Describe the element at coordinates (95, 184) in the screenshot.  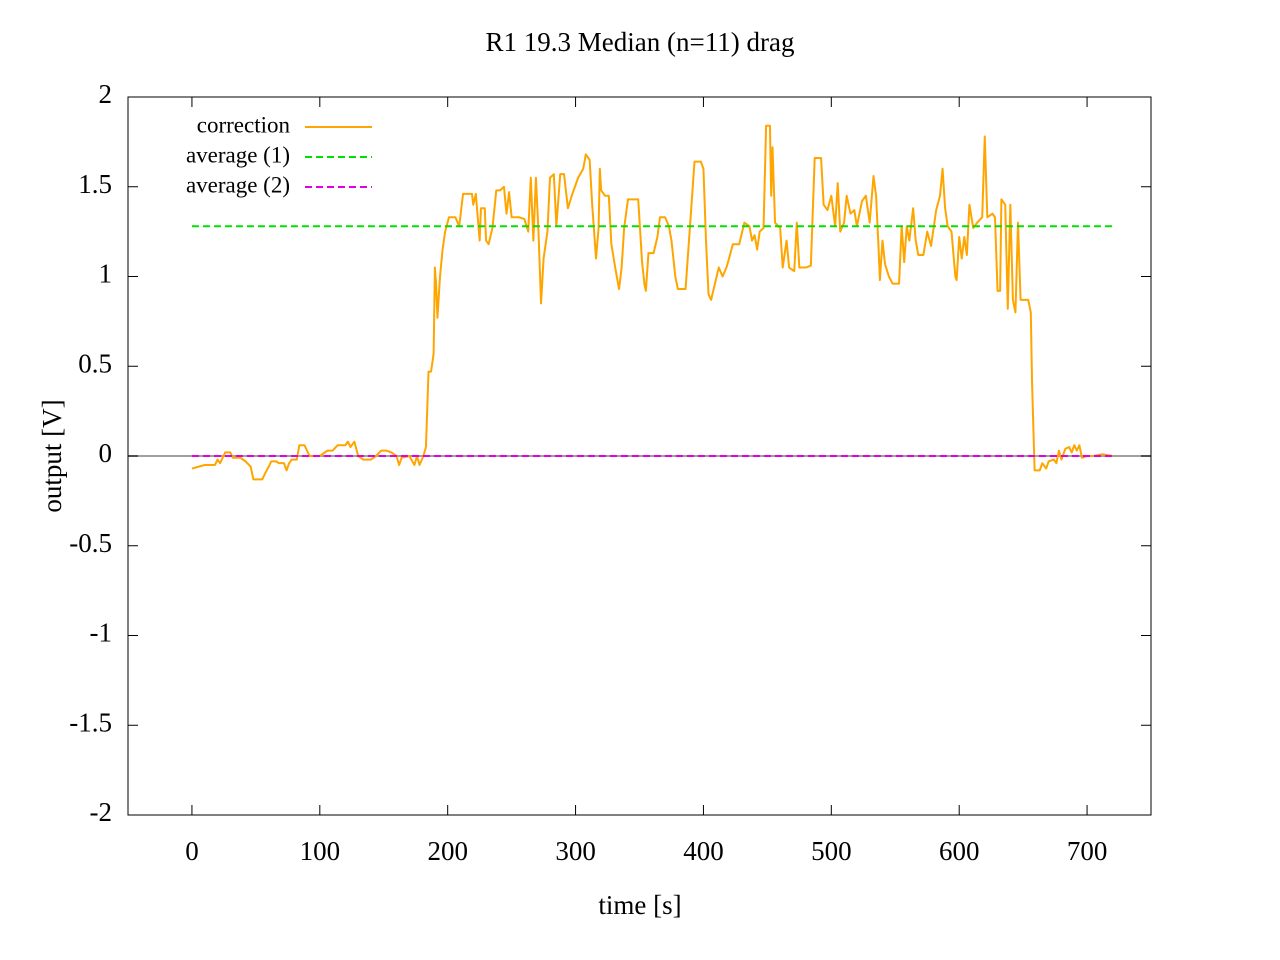
I see `y-tick-label: 1.5` at that location.